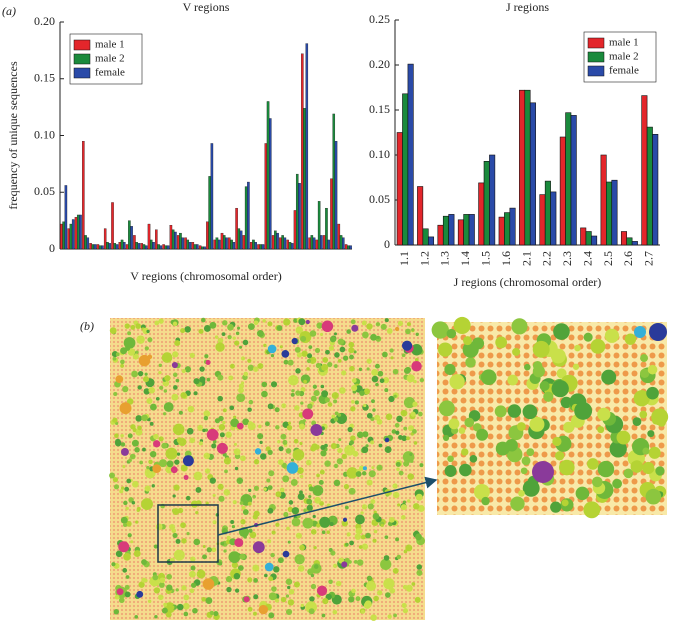  I want to click on x-tick-label: 2.6, so click(628, 258).